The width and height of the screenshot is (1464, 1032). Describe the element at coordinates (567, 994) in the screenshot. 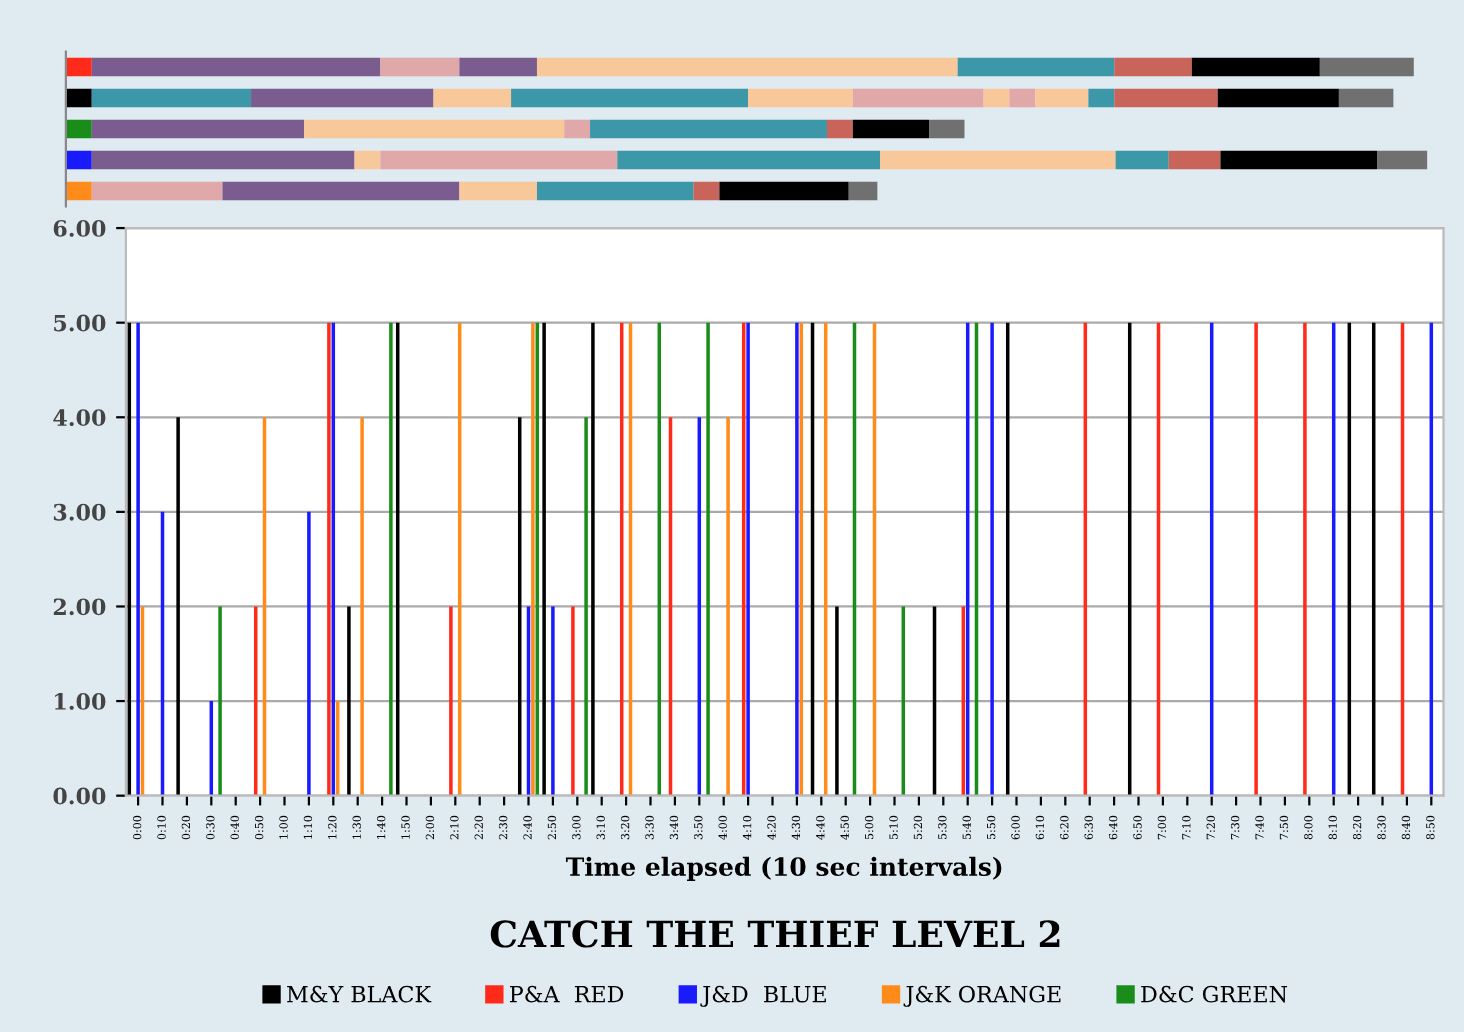

I see `legend-label: P&A RED` at that location.